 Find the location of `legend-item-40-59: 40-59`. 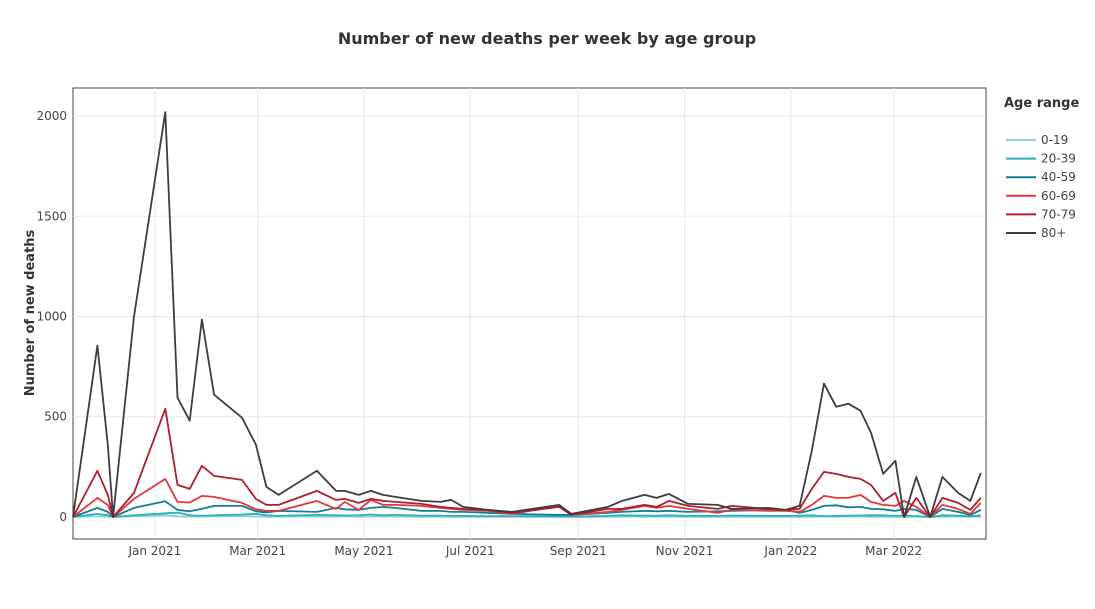

legend-item-40-59: 40-59 is located at coordinates (1041, 177).